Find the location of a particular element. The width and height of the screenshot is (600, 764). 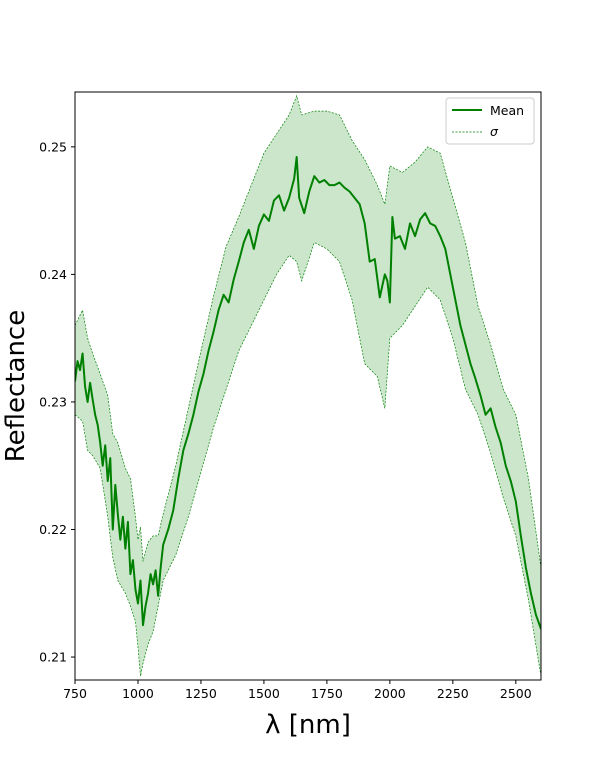

y-tick-label: 0.22 is located at coordinates (53, 529).